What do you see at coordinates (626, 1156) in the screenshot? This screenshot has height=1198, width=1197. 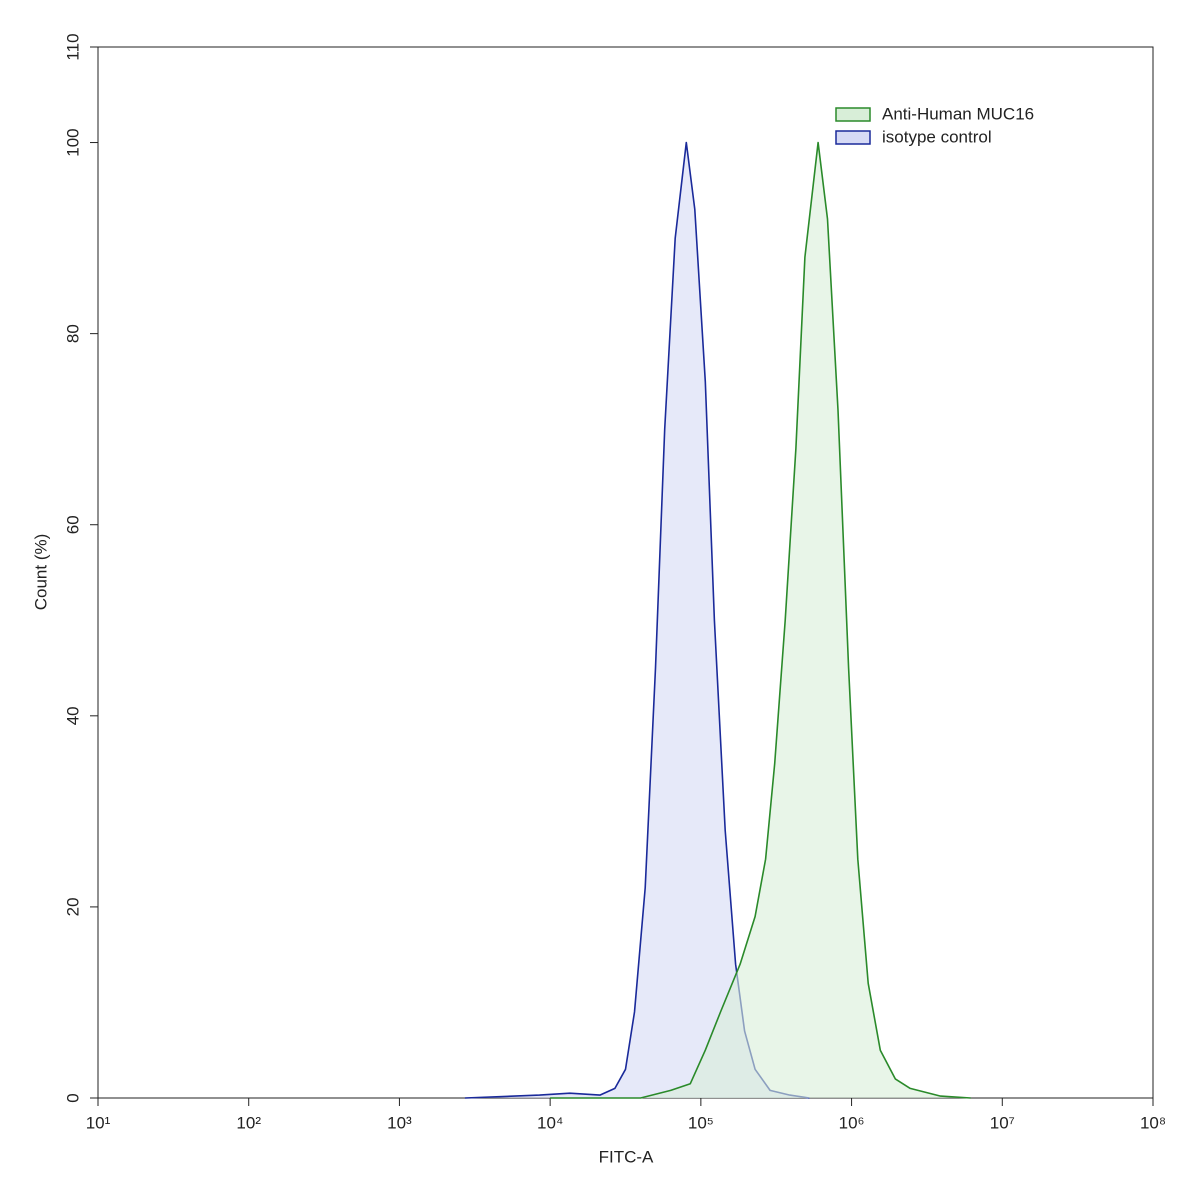 I see `x-axis-label: FITC-A` at bounding box center [626, 1156].